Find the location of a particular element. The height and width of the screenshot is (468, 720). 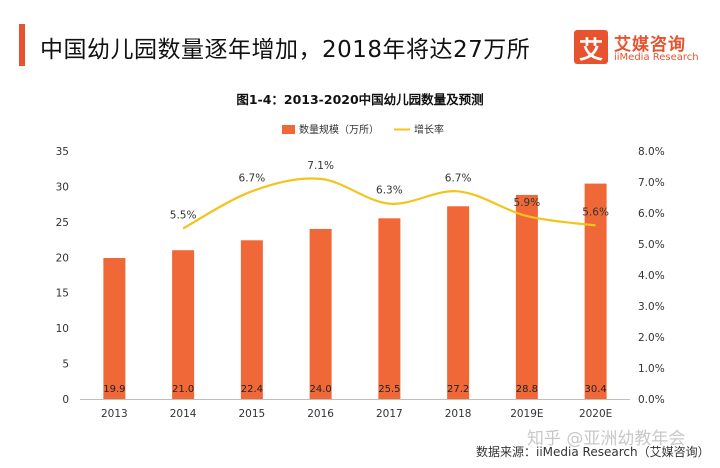

bar-value-label: 27.2 is located at coordinates (458, 389).